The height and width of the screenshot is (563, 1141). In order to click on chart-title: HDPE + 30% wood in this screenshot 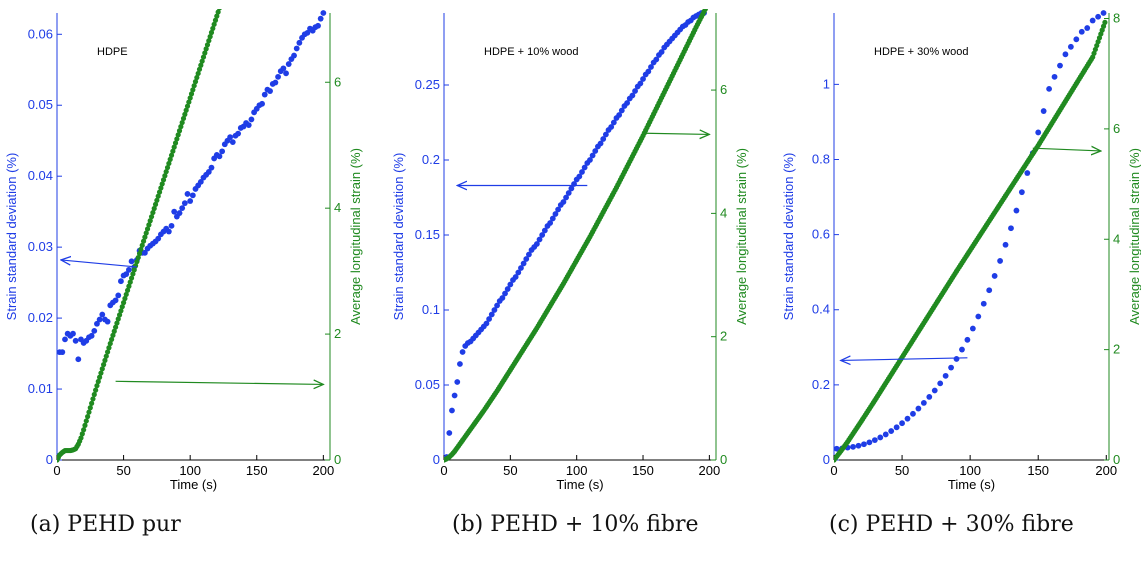, I will do `click(921, 52)`.